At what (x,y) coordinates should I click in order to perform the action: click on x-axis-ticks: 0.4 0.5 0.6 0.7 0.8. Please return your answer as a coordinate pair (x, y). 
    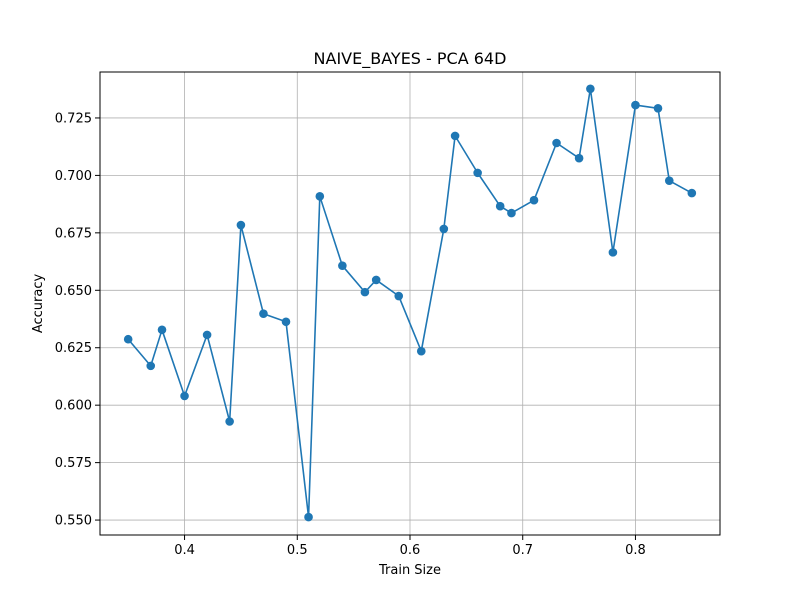
    Looking at the image, I should click on (410, 546).